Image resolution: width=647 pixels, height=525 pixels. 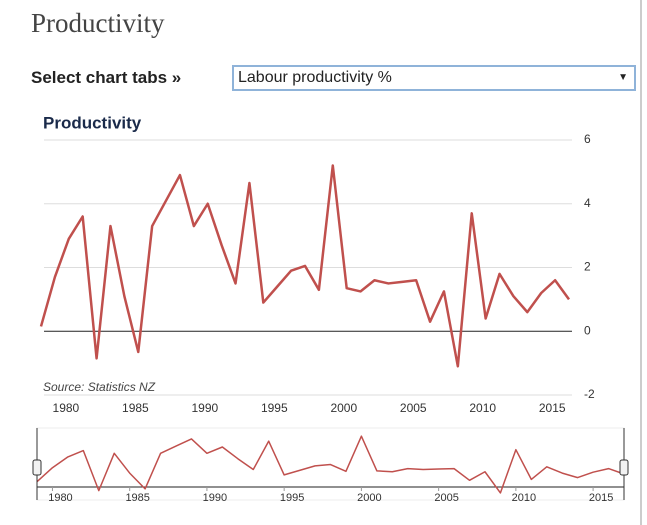 What do you see at coordinates (587, 267) in the screenshot?
I see `y-tick-label: 2` at bounding box center [587, 267].